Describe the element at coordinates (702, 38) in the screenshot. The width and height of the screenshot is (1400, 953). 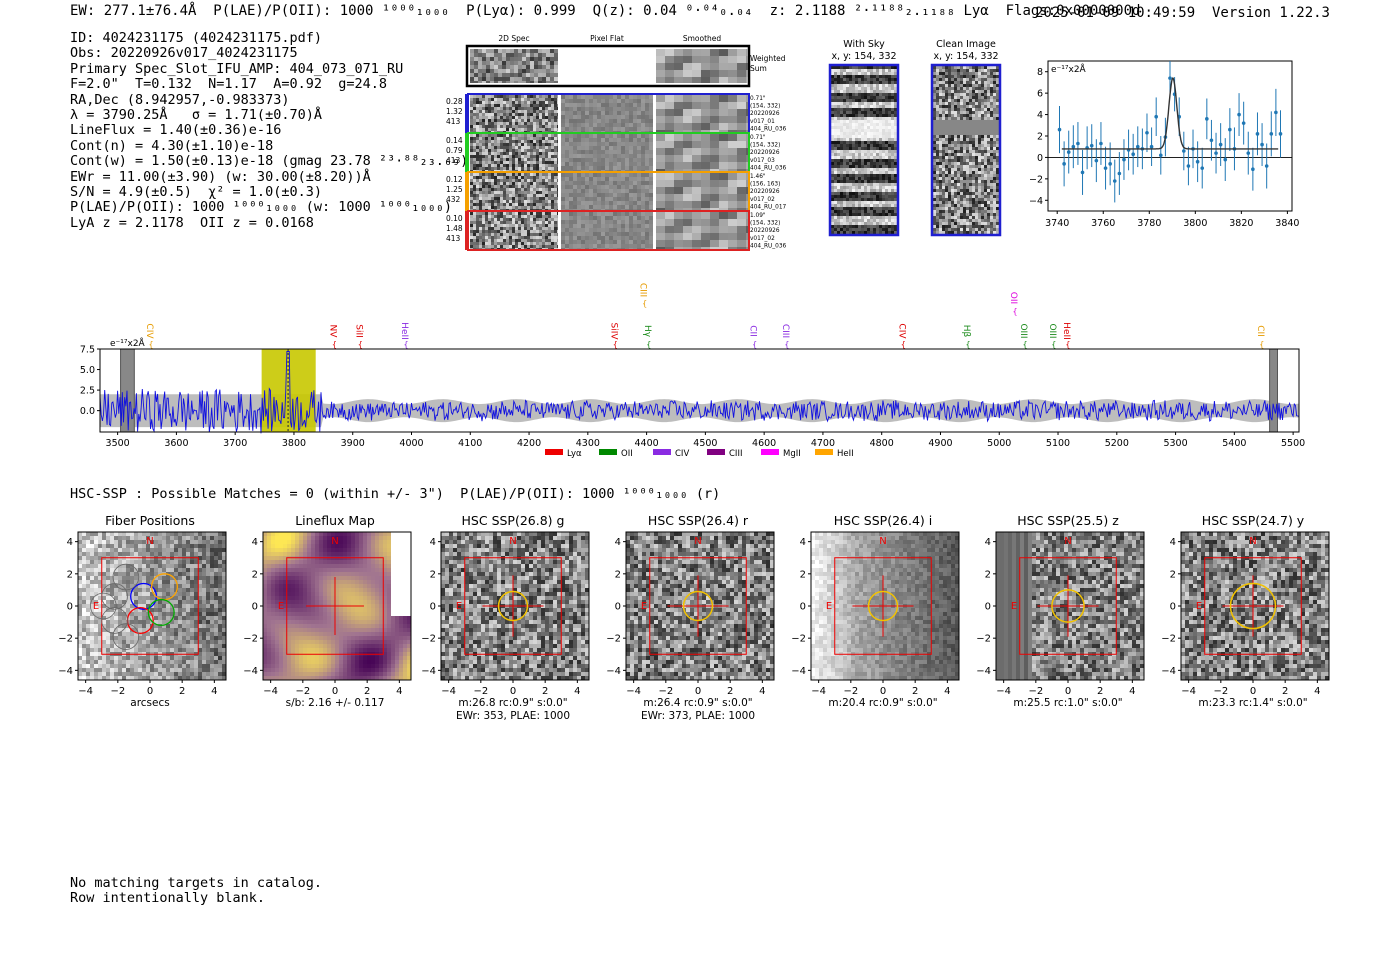
I see `cutout-column-header: Smoothed` at that location.